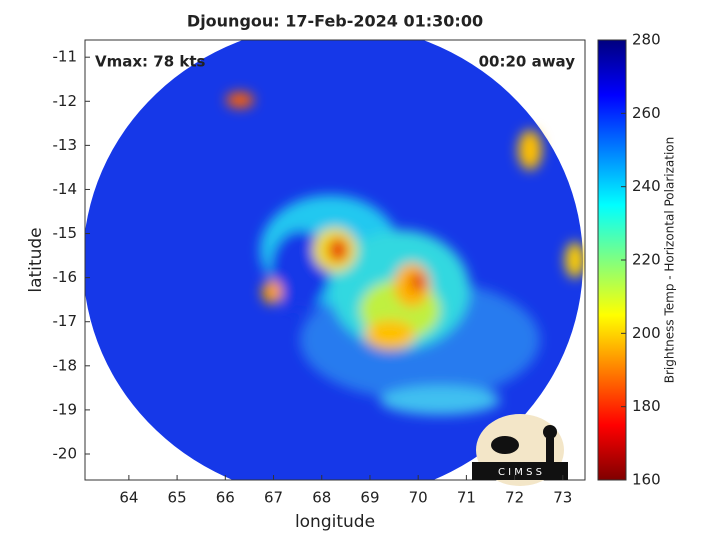 The height and width of the screenshot is (544, 720). I want to click on logo-text: C I M S S, so click(520, 472).